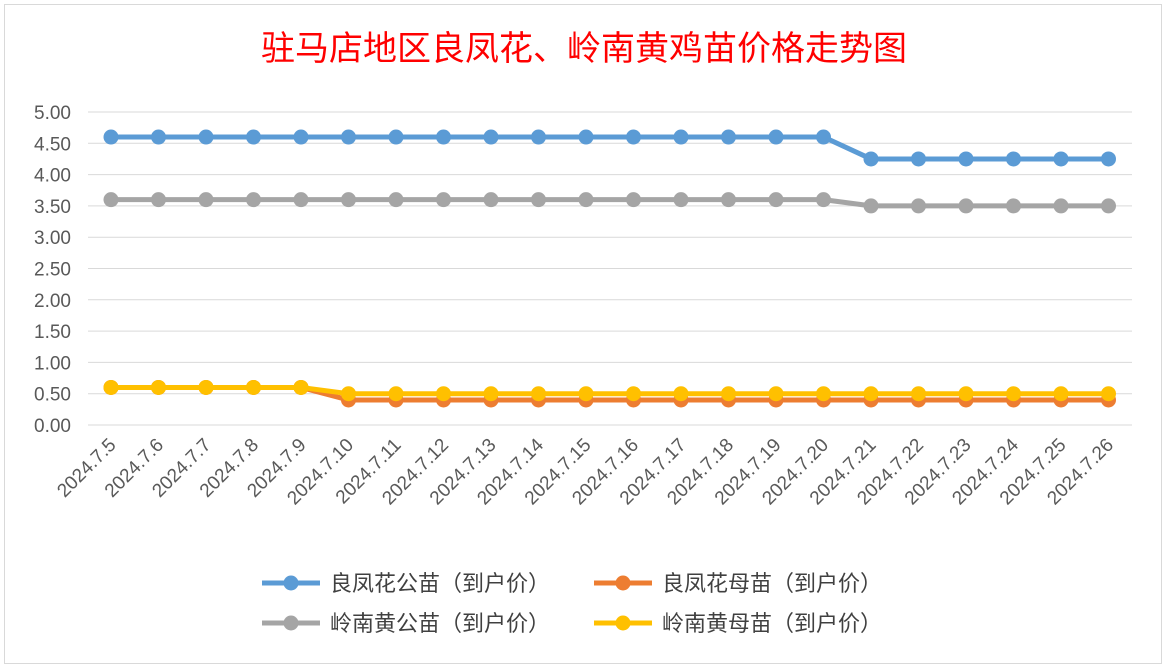 This screenshot has height=670, width=1169. I want to click on legend-item: 岭南黄公苗（到户价）, so click(406, 624).